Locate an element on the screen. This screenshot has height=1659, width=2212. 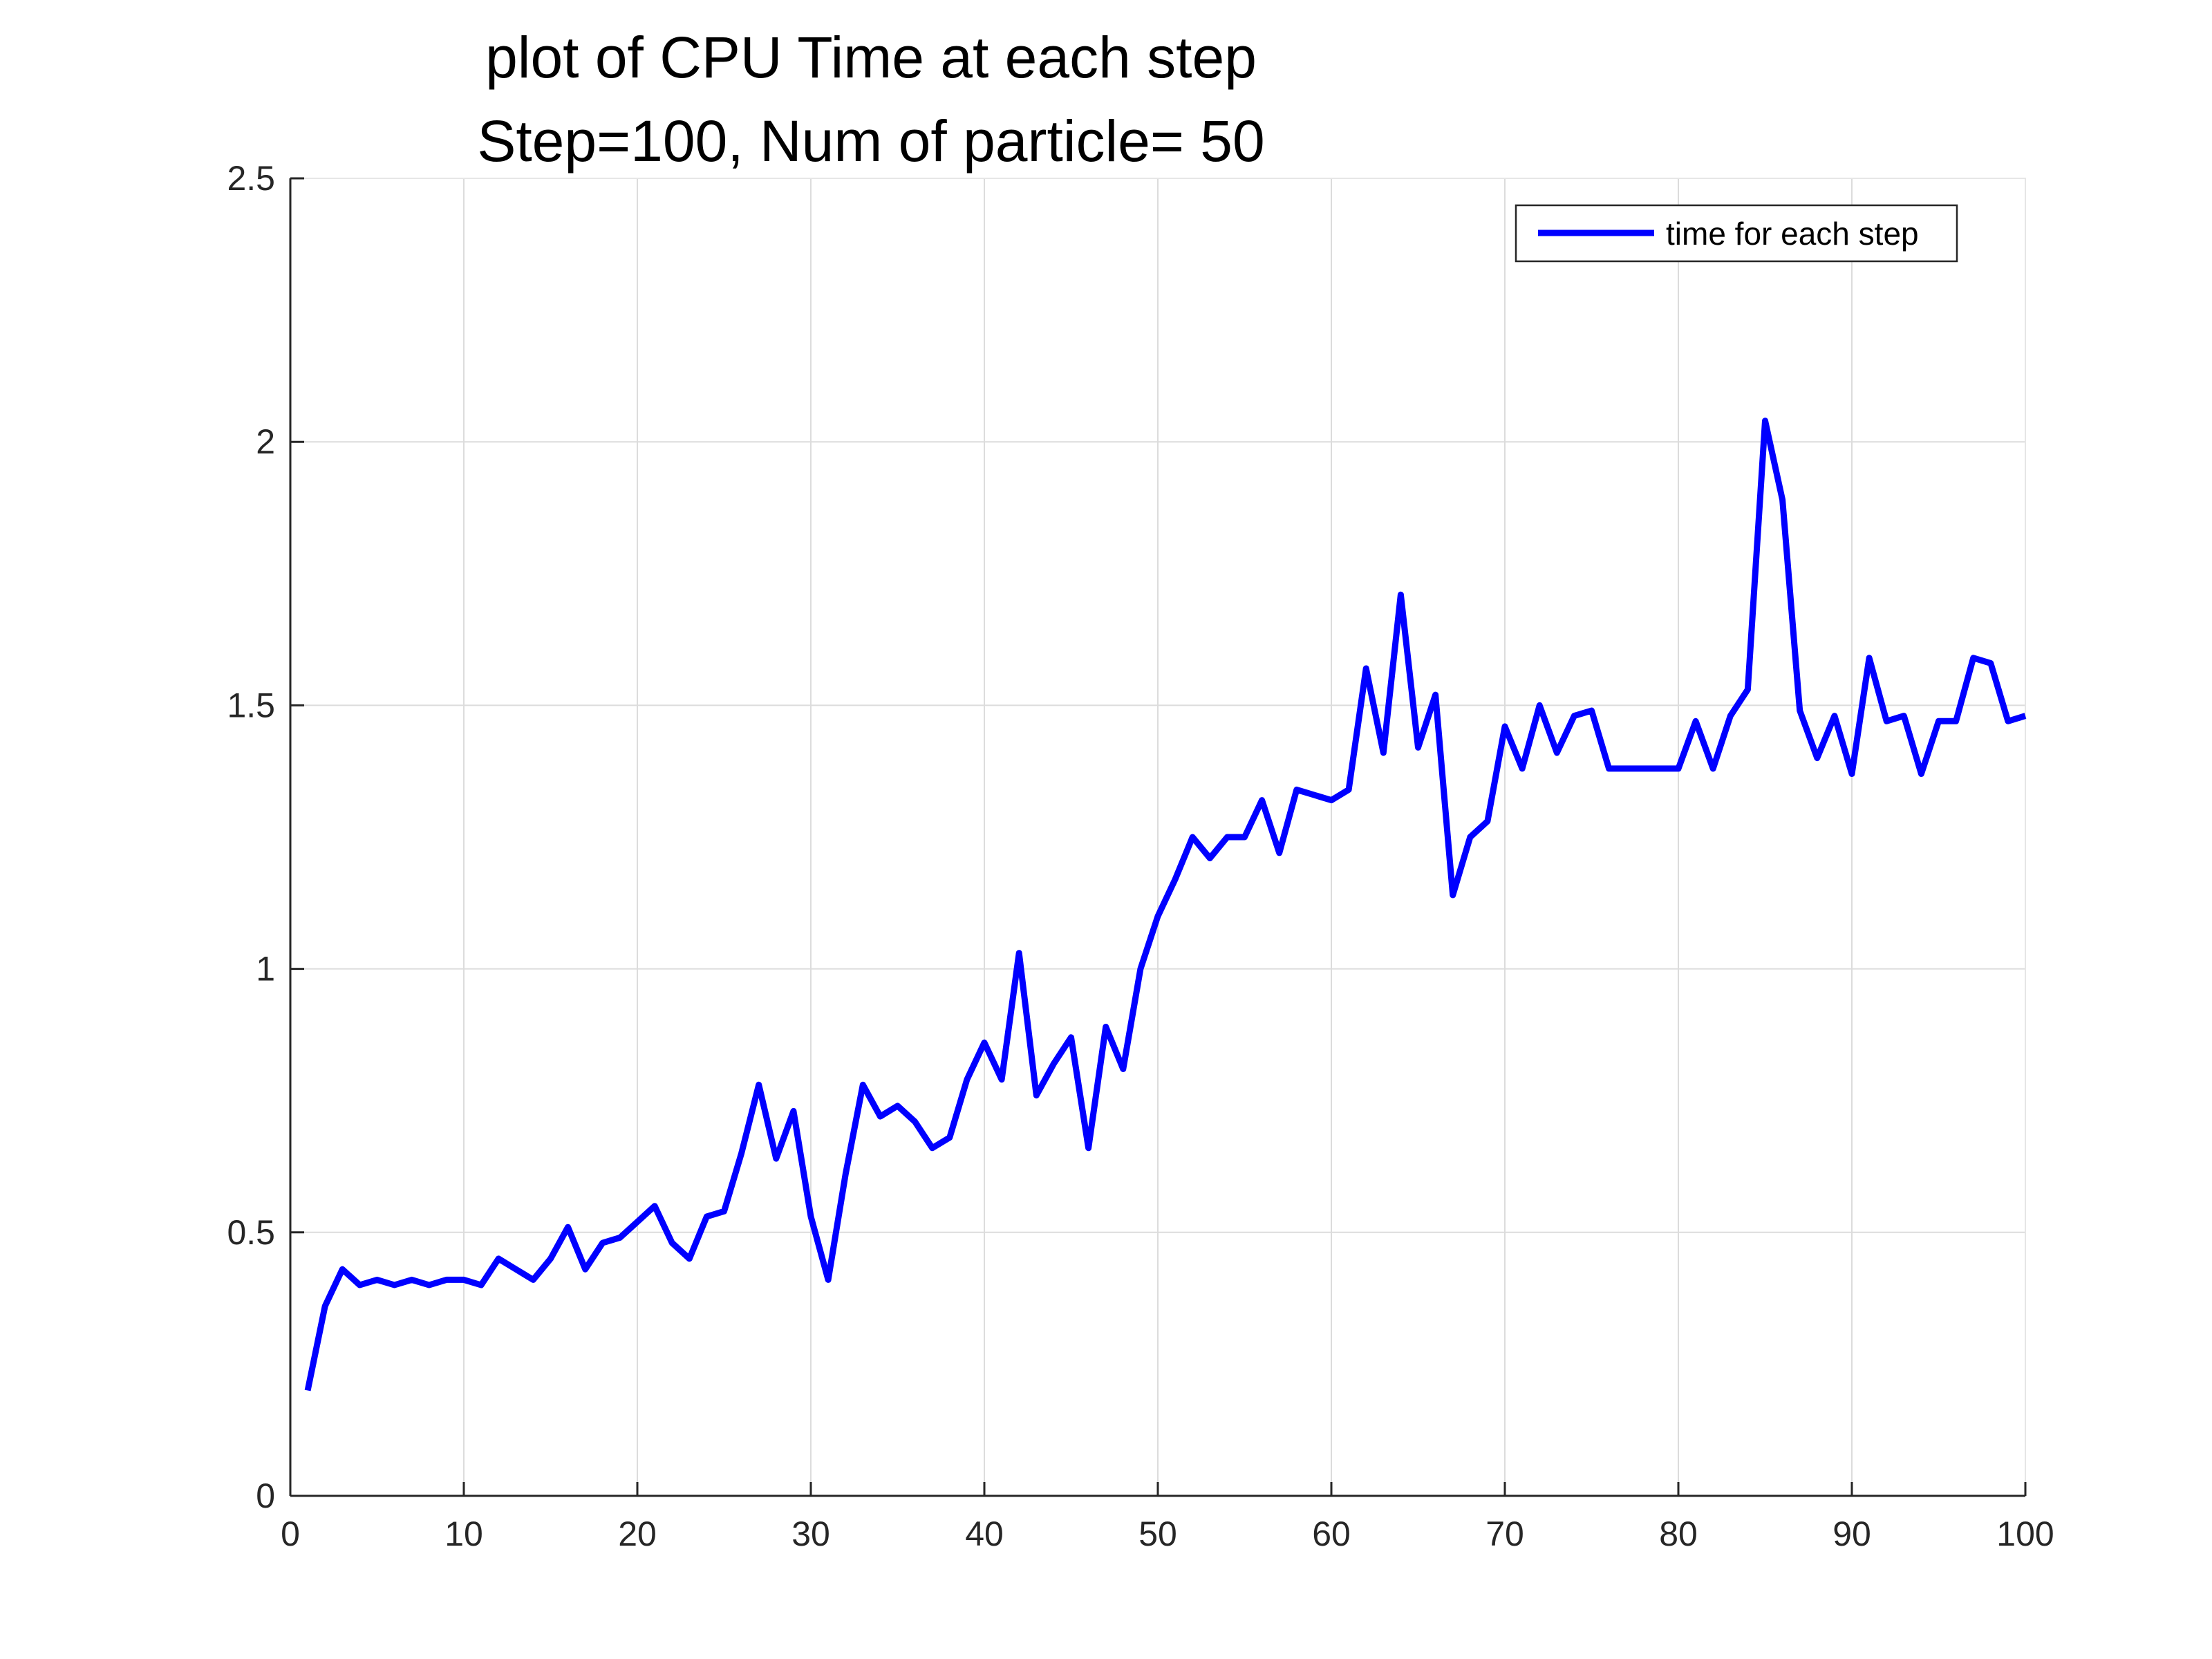
chart-title: plot of CPU Time at each step is located at coordinates (871, 57).